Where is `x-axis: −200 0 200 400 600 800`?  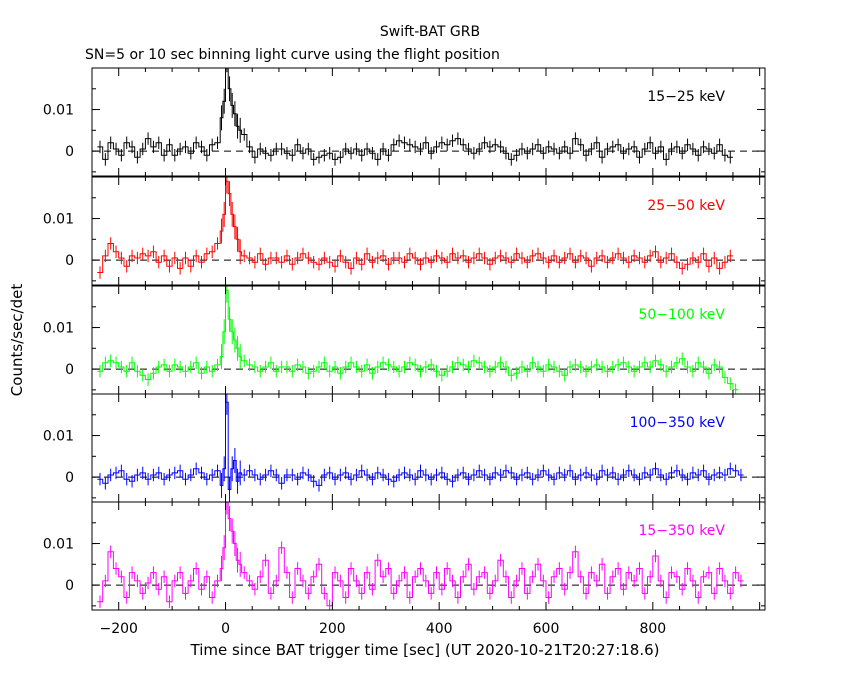 x-axis: −200 0 200 400 600 800 is located at coordinates (382, 629).